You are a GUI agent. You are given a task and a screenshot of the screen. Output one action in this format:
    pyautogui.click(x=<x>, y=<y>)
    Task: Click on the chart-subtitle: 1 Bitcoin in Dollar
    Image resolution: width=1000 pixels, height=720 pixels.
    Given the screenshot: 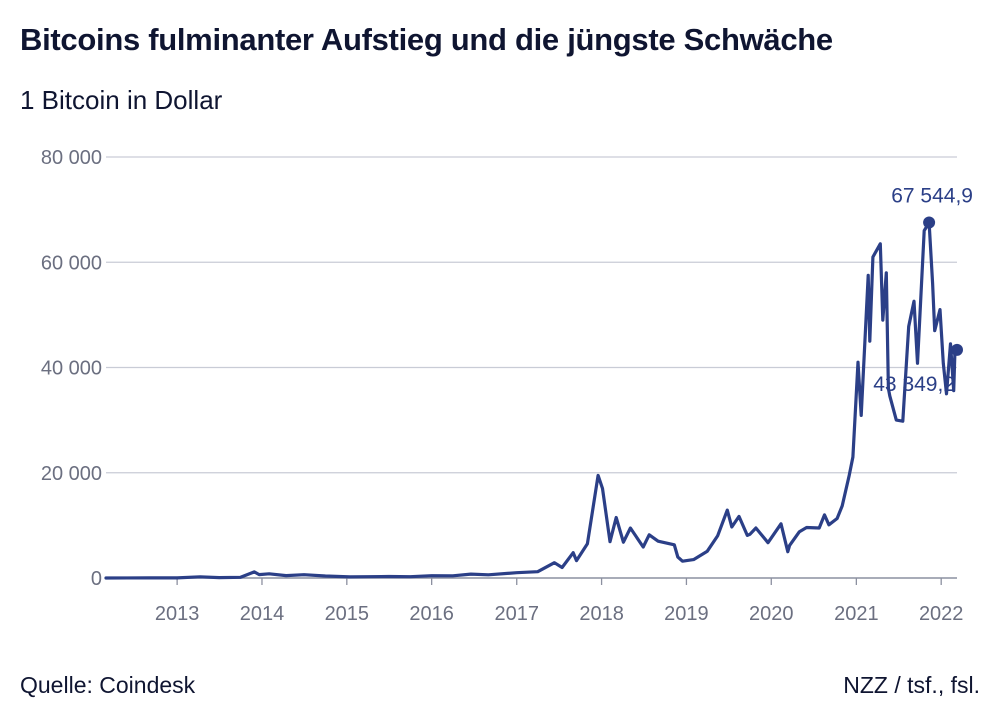 What is the action you would take?
    pyautogui.click(x=121, y=100)
    